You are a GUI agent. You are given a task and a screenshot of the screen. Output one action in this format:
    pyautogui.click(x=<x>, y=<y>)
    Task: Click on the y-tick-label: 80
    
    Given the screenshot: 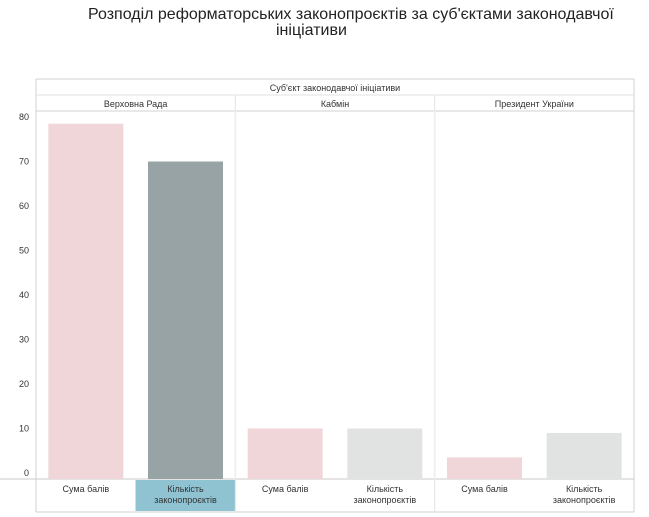 What is the action you would take?
    pyautogui.click(x=24, y=117)
    